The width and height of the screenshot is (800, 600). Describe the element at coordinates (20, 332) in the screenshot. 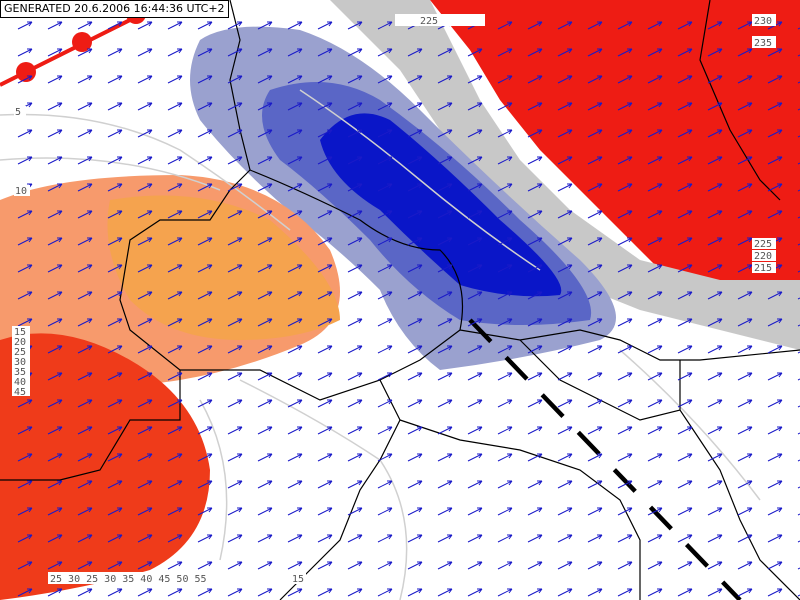

I see `contour-label-left-stack: 15` at that location.